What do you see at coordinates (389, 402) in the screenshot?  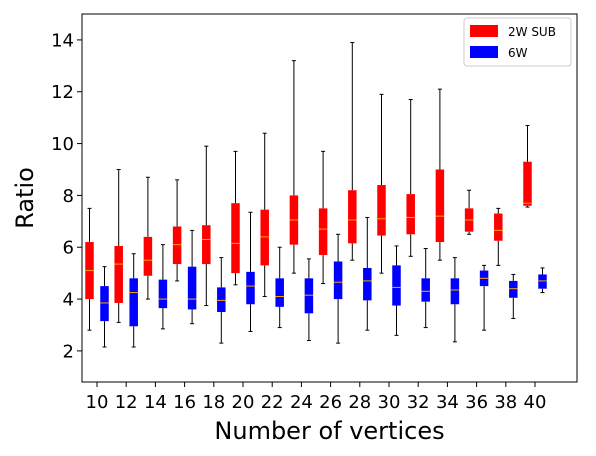 I see `x-tick-label: 30` at bounding box center [389, 402].